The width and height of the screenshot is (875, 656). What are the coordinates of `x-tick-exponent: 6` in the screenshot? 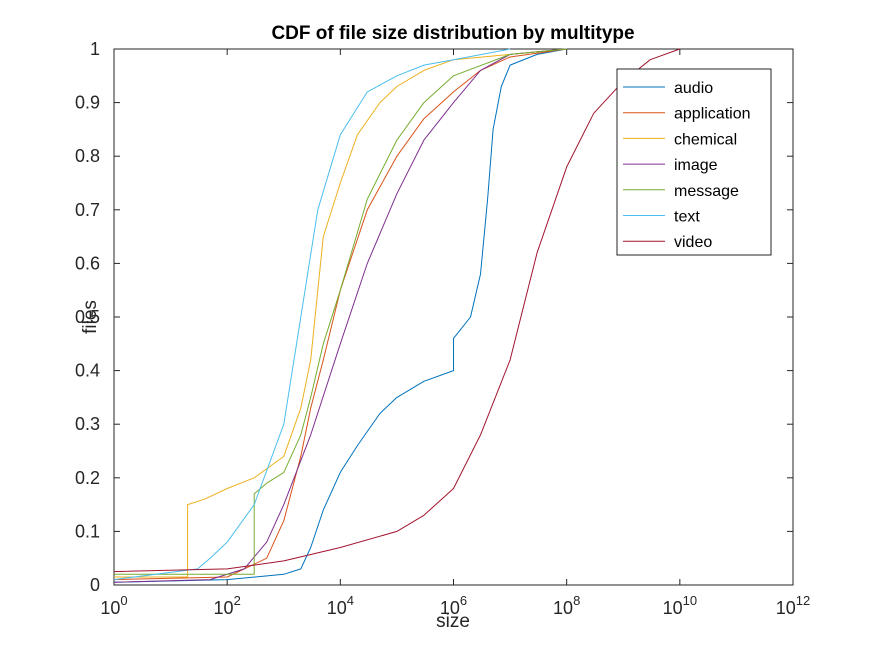 It's located at (463, 600).